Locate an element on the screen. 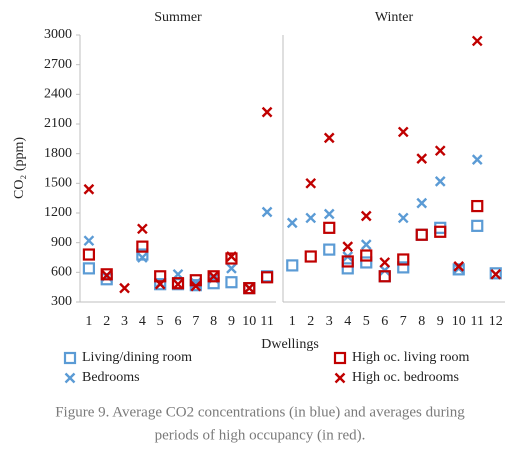 This screenshot has height=457, width=520. y-tick-label: 1500 is located at coordinates (58, 183).